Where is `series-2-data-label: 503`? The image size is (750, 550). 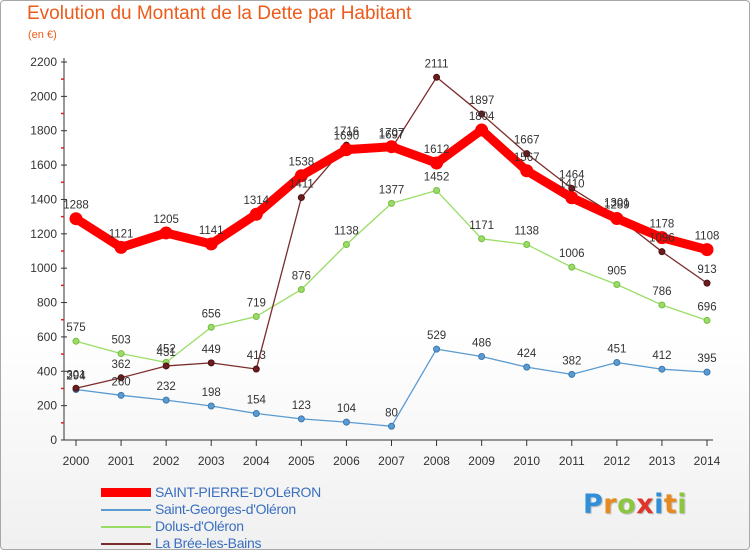 series-2-data-label: 503 is located at coordinates (120, 341).